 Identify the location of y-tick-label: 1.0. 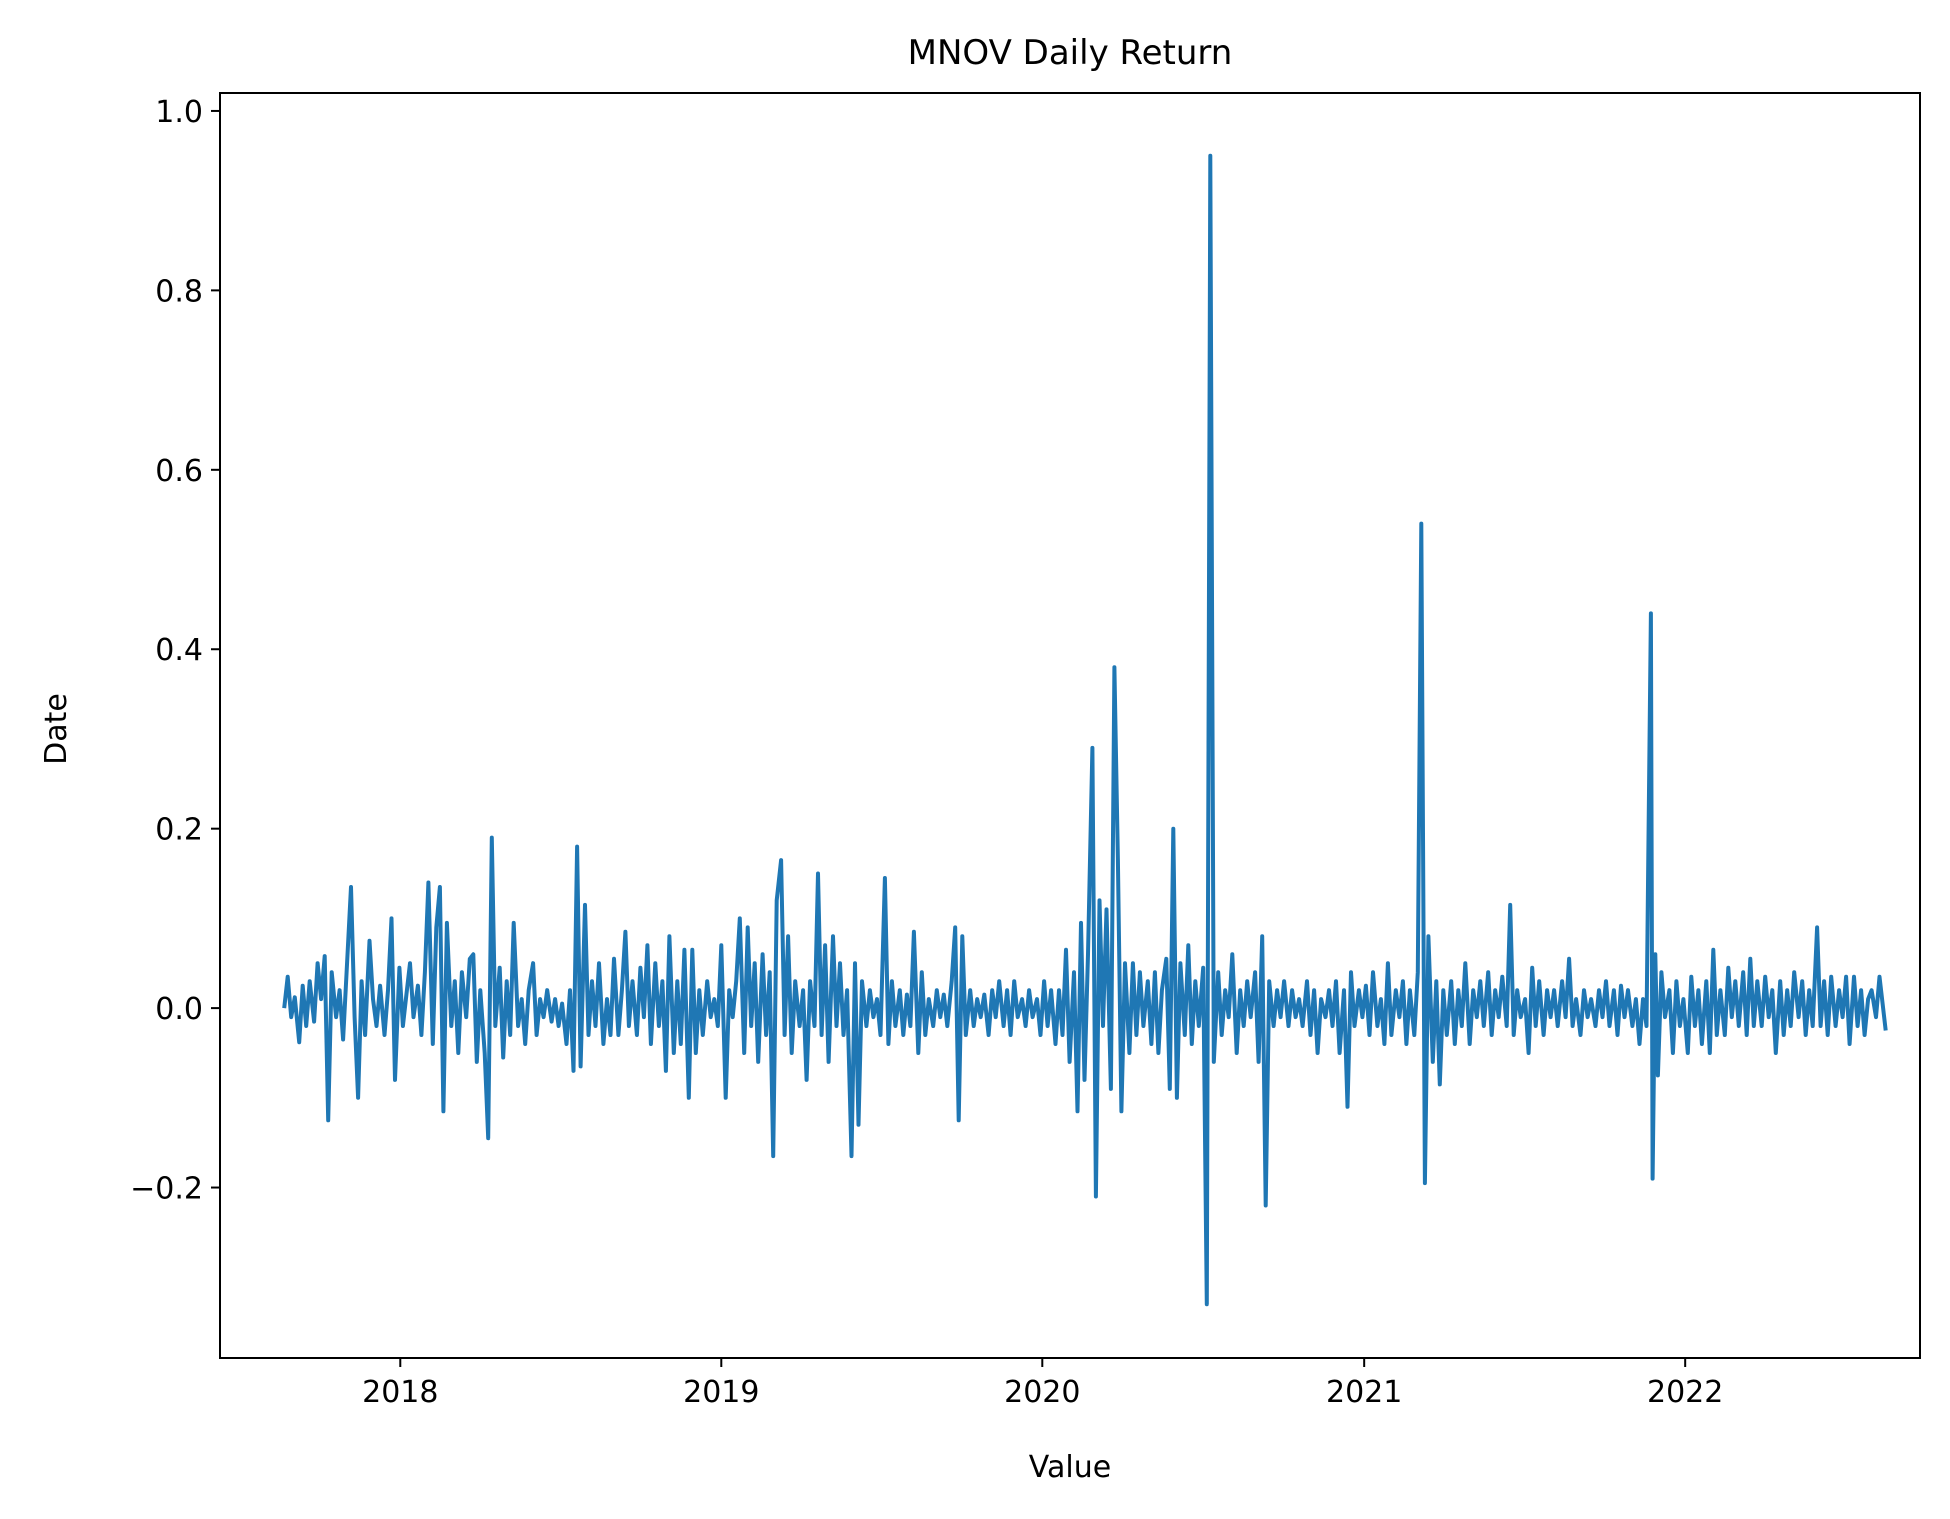
(179, 112).